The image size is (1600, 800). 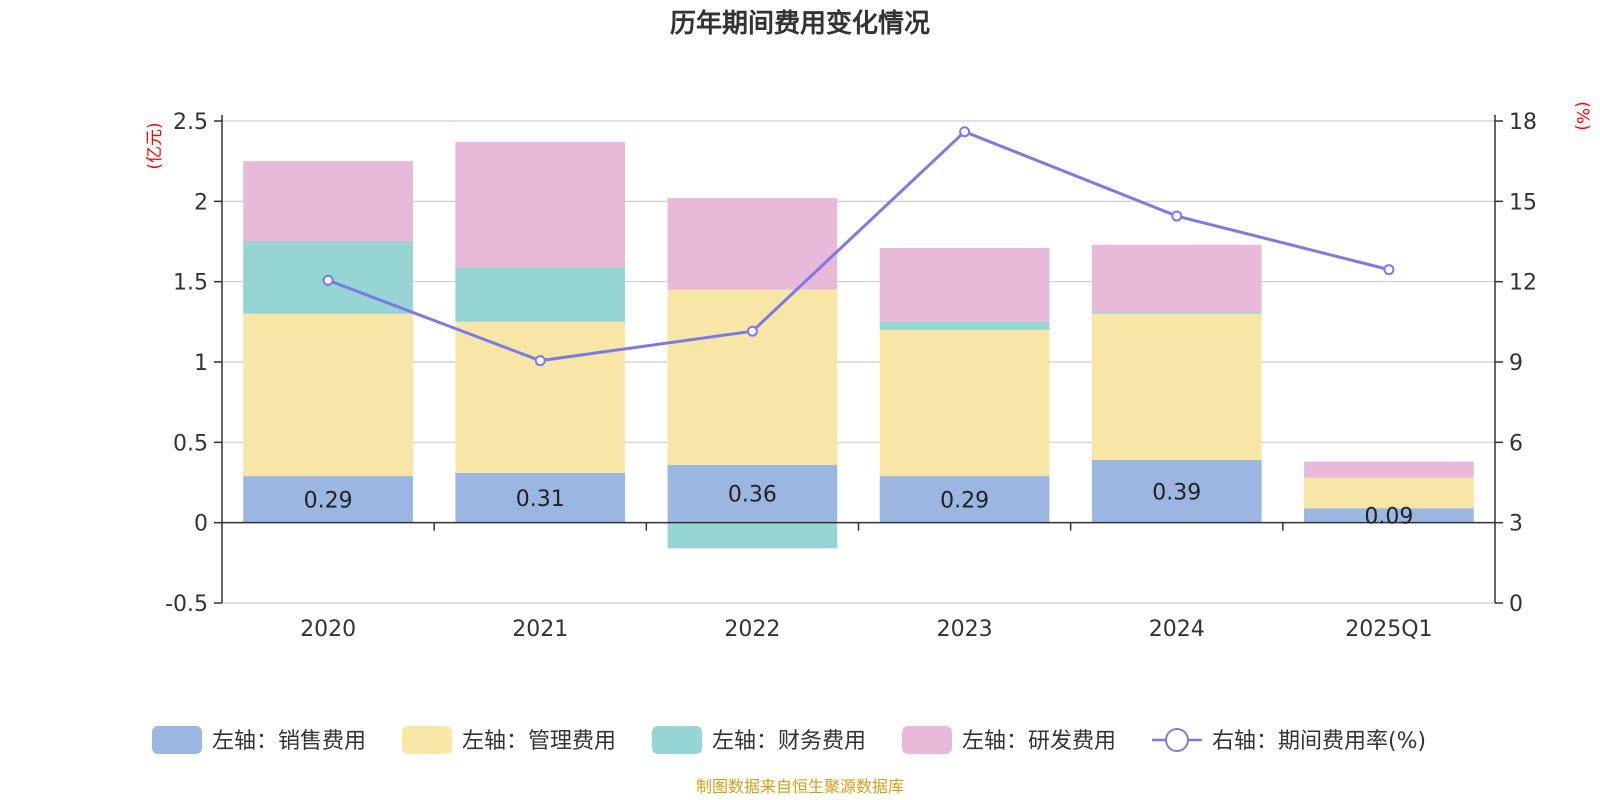 I want to click on bar-data-label: 0.39, so click(x=1176, y=492).